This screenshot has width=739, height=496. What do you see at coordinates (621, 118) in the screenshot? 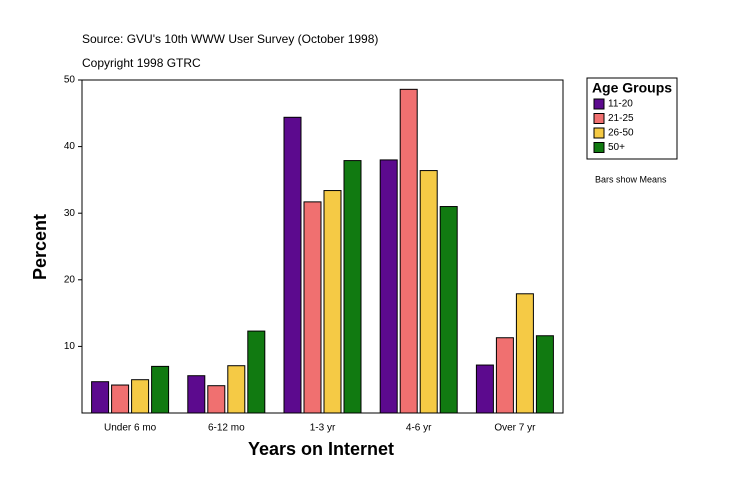
I see `legend-label: 21-25` at bounding box center [621, 118].